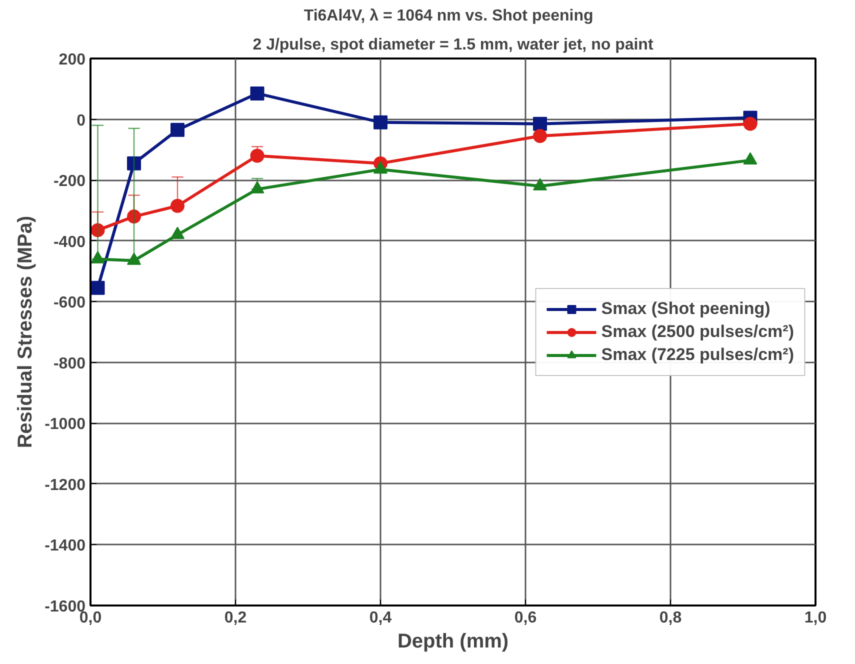  What do you see at coordinates (69, 303) in the screenshot?
I see `y-tick-label: -600` at bounding box center [69, 303].